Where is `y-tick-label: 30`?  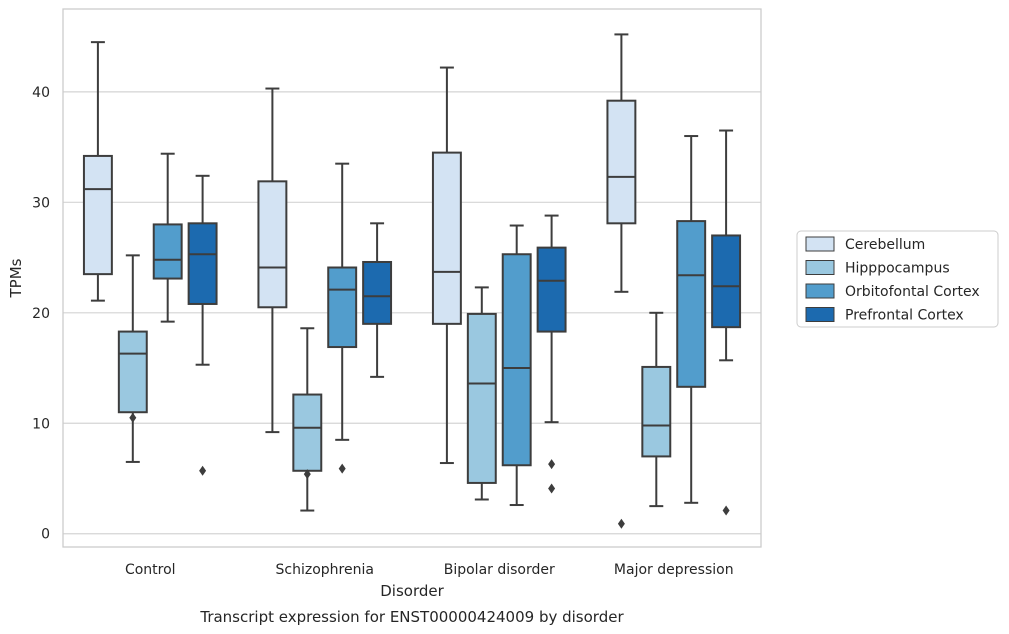 y-tick-label: 30 is located at coordinates (41, 203).